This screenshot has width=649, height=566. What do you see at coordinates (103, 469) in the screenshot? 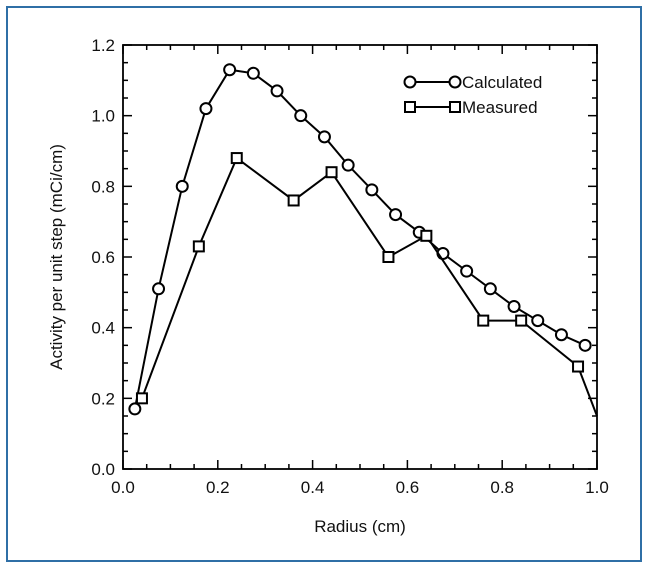
I see `y-tick-label: 0.0` at bounding box center [103, 469].